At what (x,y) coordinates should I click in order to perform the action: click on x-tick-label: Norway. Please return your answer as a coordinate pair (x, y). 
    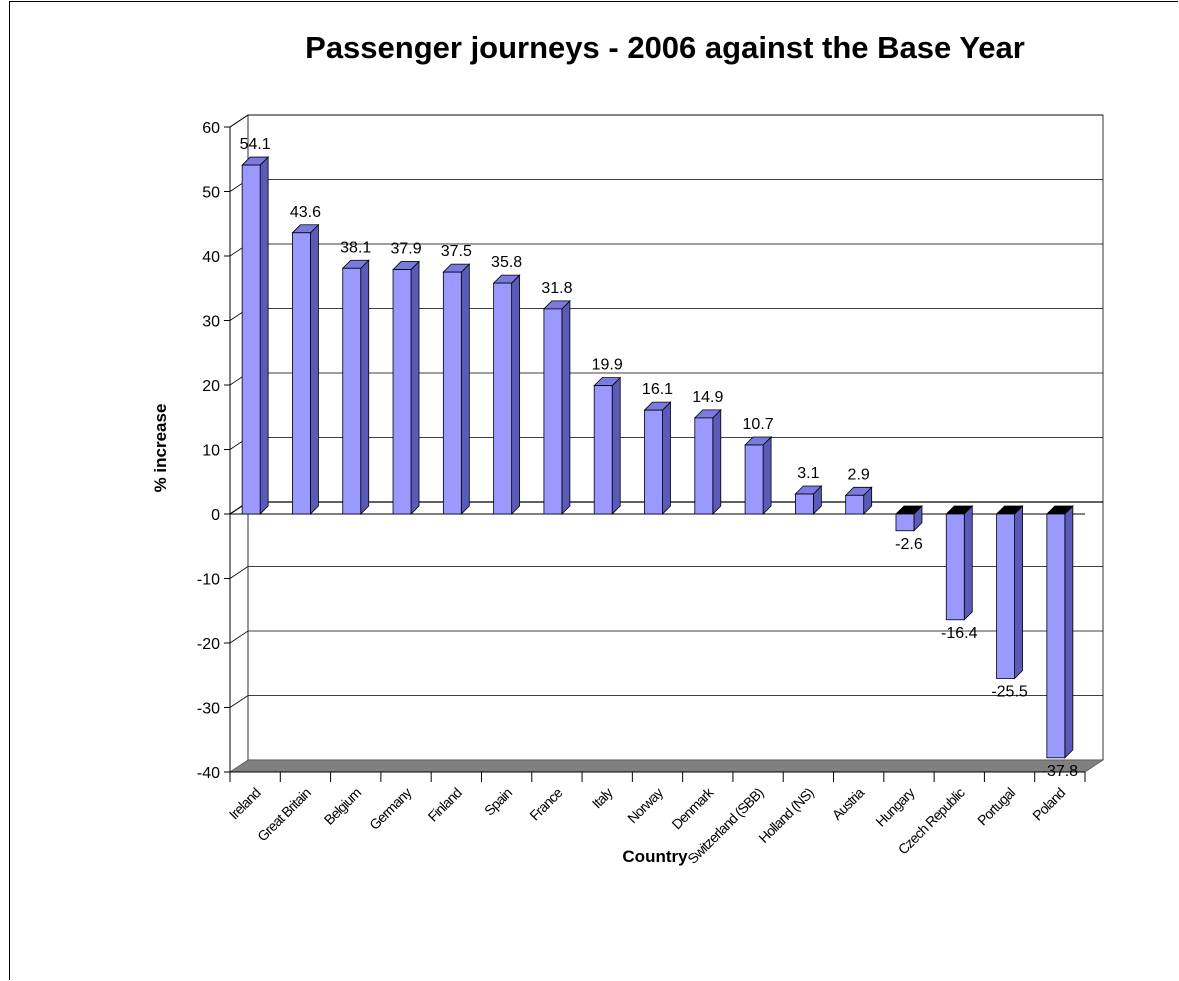
    Looking at the image, I should click on (645, 805).